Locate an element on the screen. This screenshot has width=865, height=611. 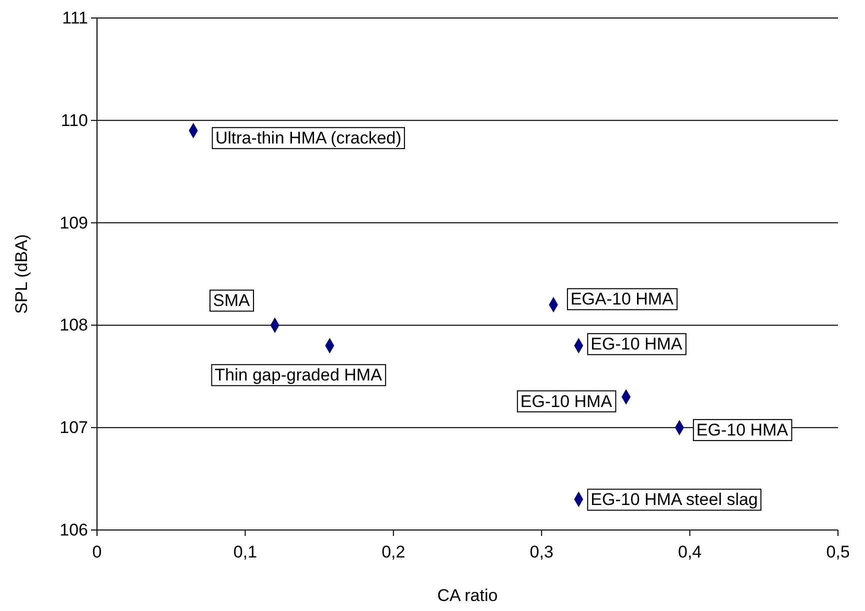
y-axis-title: SPL (dBA) is located at coordinates (21, 274).